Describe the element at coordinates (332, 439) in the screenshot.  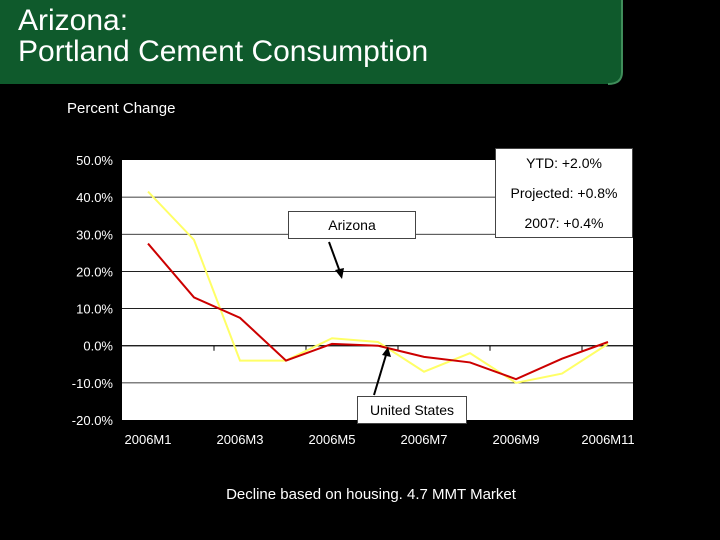
I see `x-tick-label: 2006M5` at that location.